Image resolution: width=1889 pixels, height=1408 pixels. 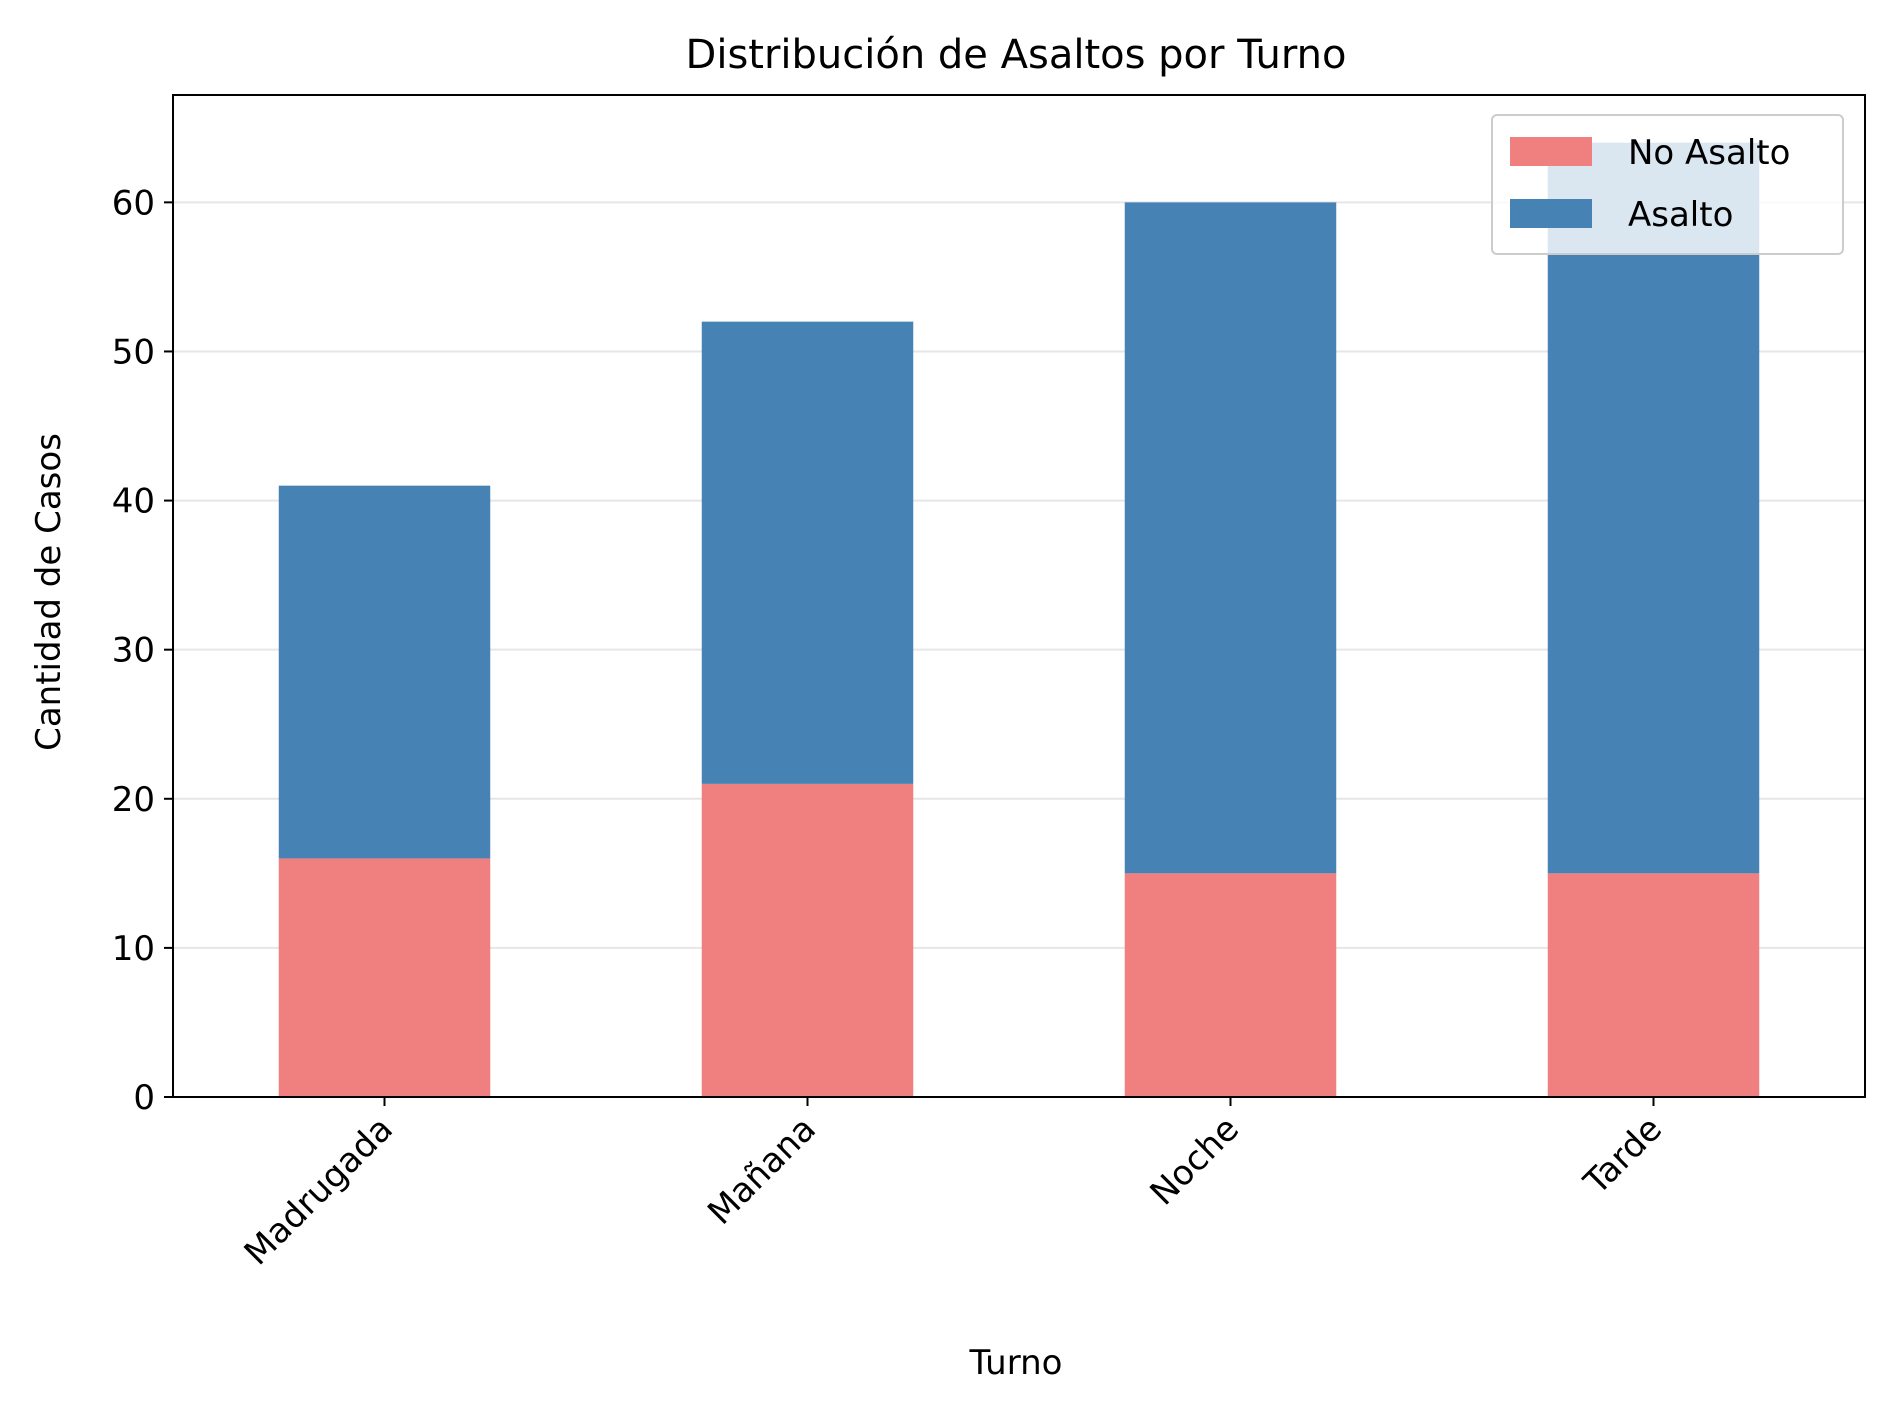 I want to click on bar-asalto-tarde, so click(x=1653, y=508).